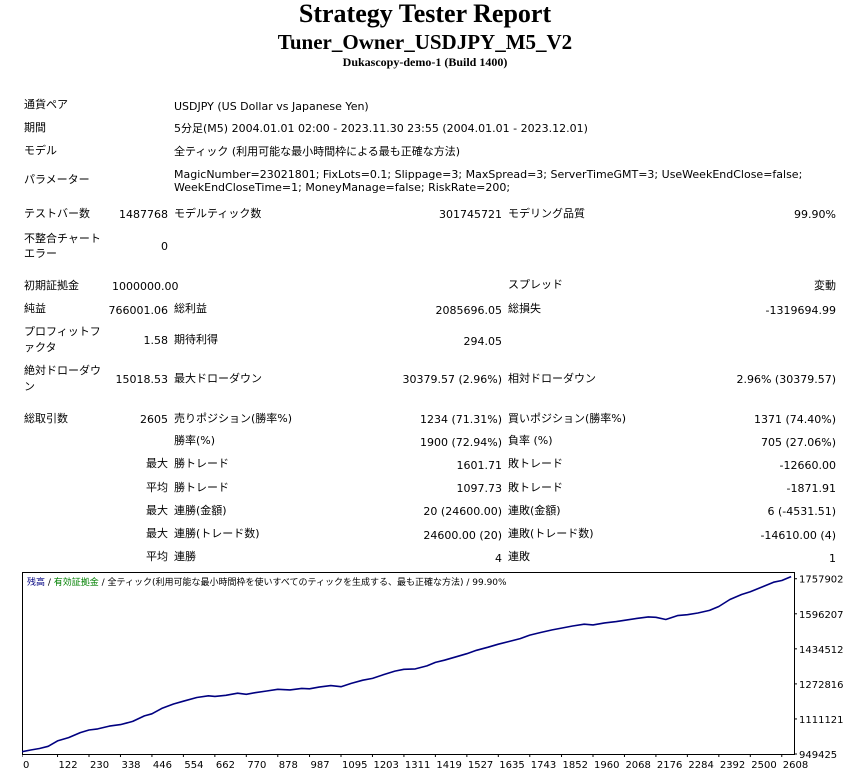 The width and height of the screenshot is (850, 770). Describe the element at coordinates (138, 310) in the screenshot. I see `net-profit-value: 766001.06` at that location.